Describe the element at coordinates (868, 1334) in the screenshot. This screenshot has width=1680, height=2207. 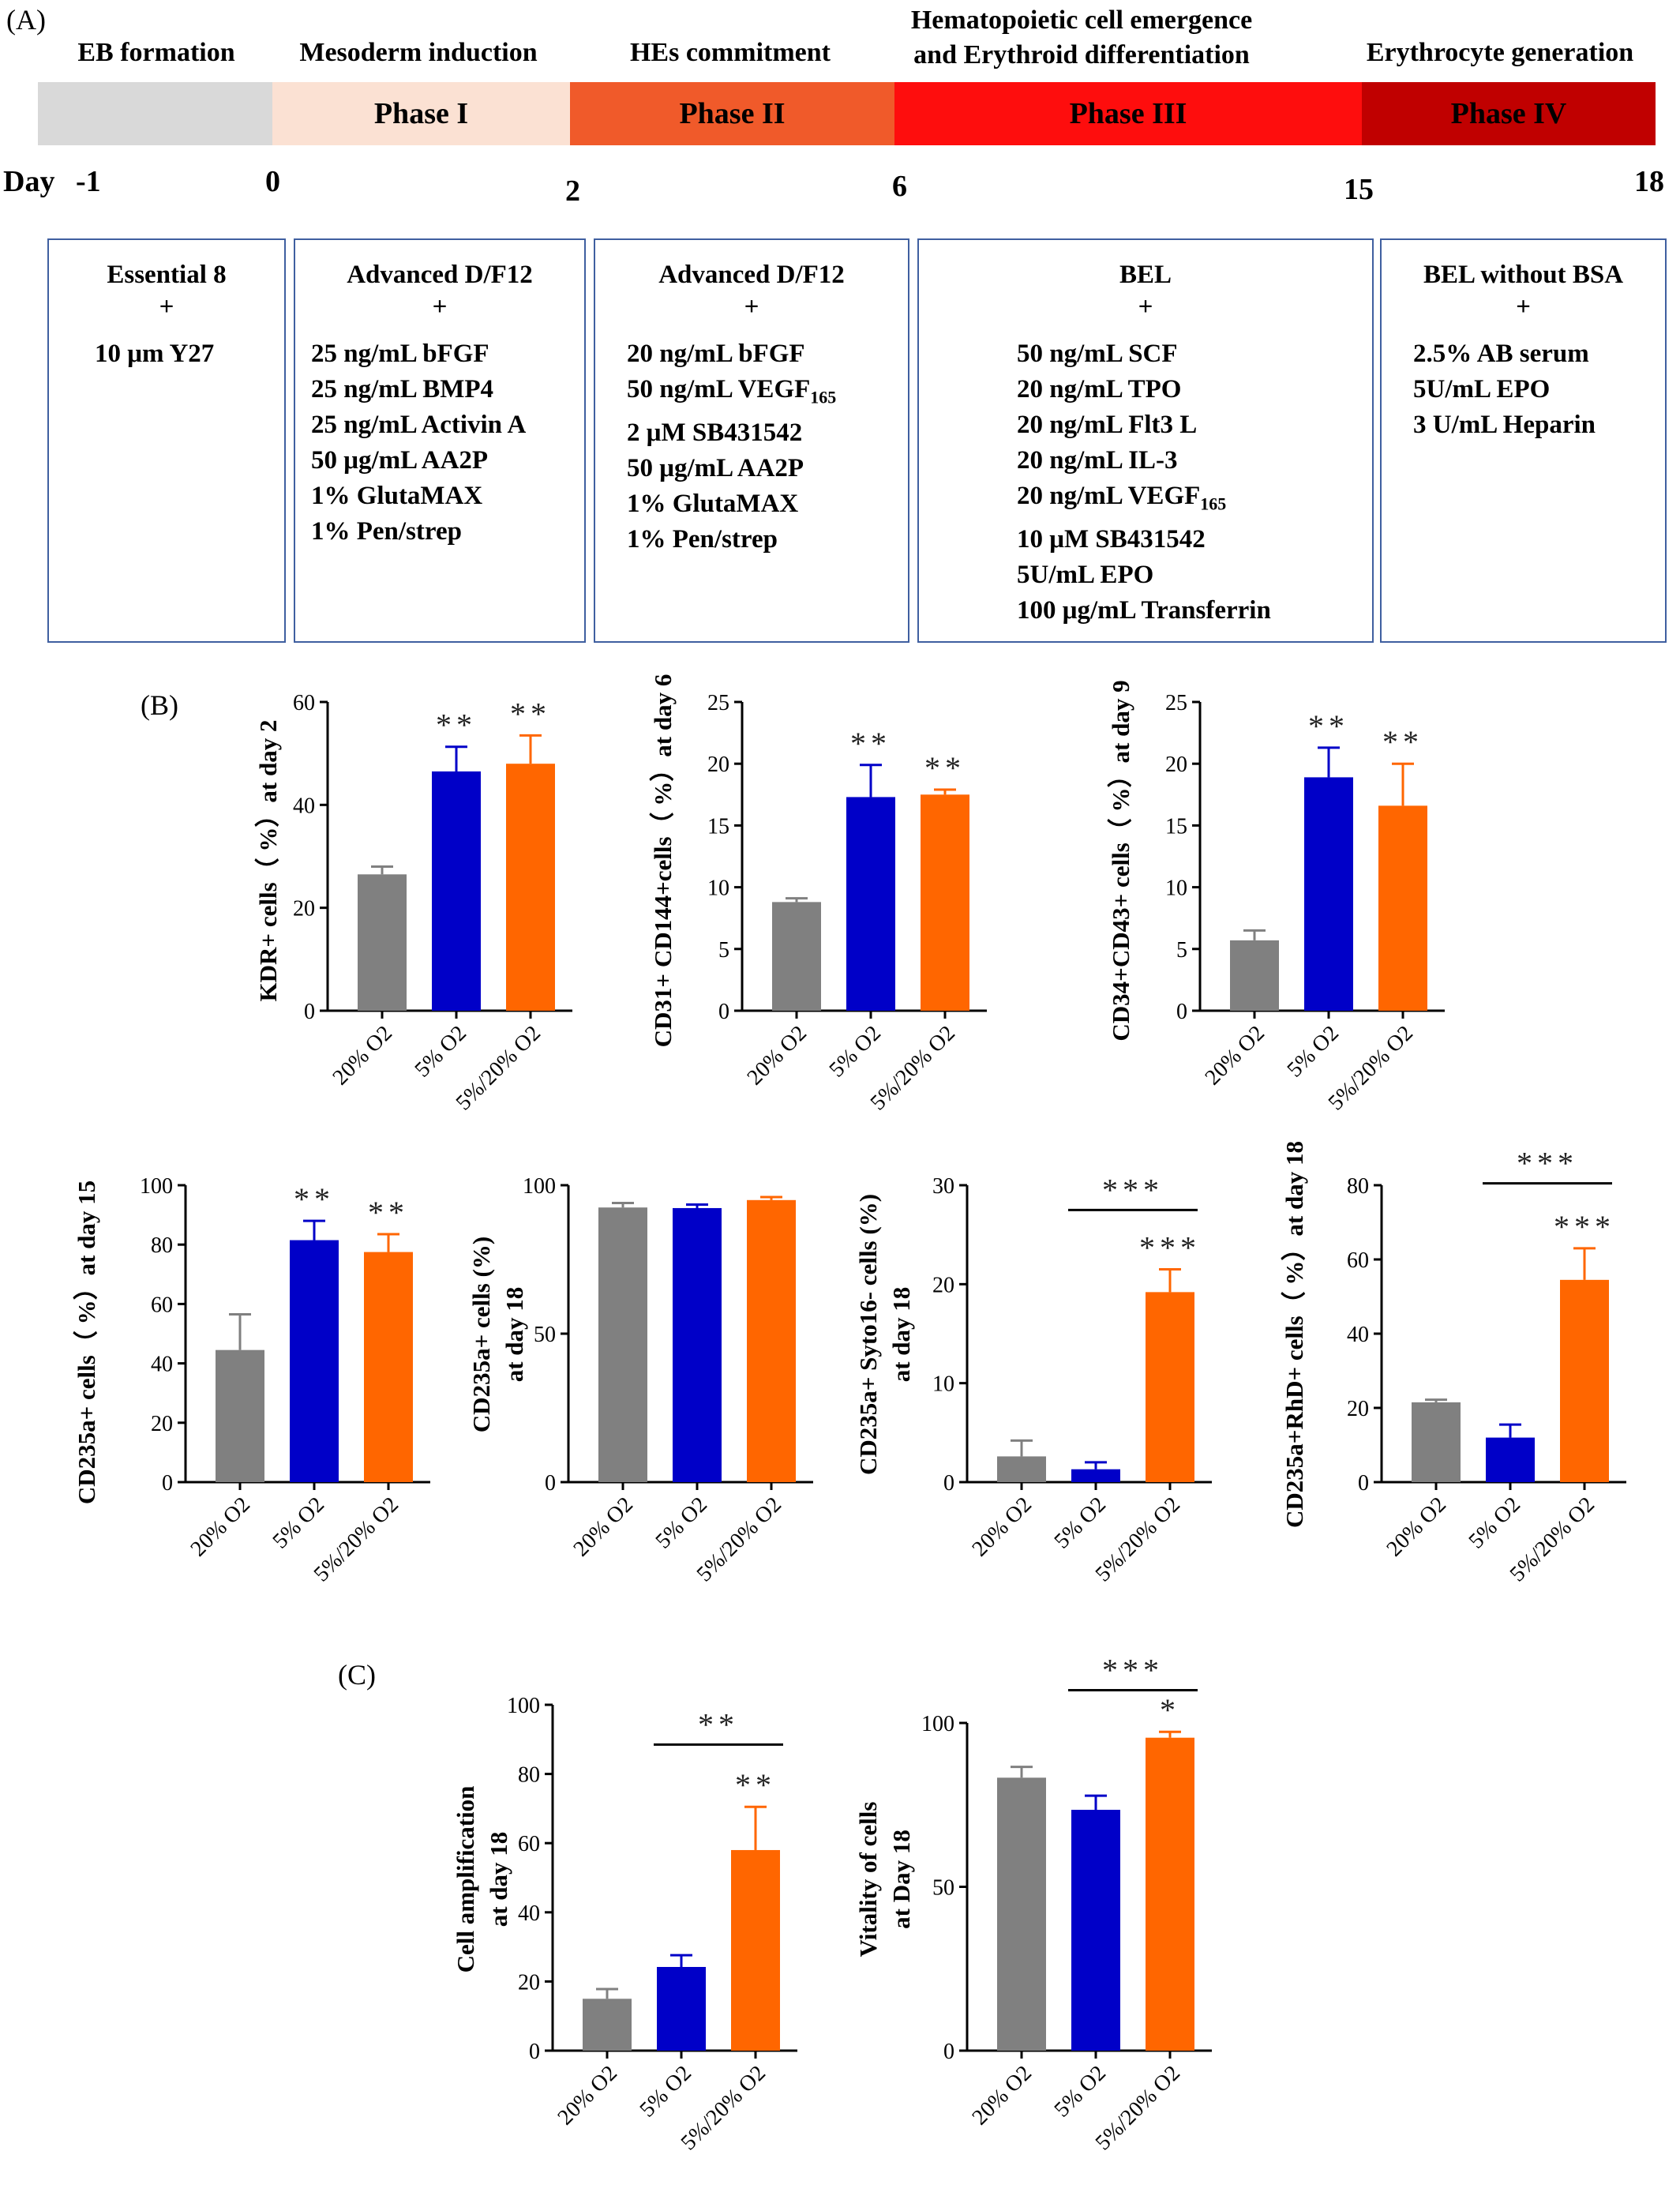
I see `y-axis-label: CD235a+ Syto16- cells (%)` at that location.